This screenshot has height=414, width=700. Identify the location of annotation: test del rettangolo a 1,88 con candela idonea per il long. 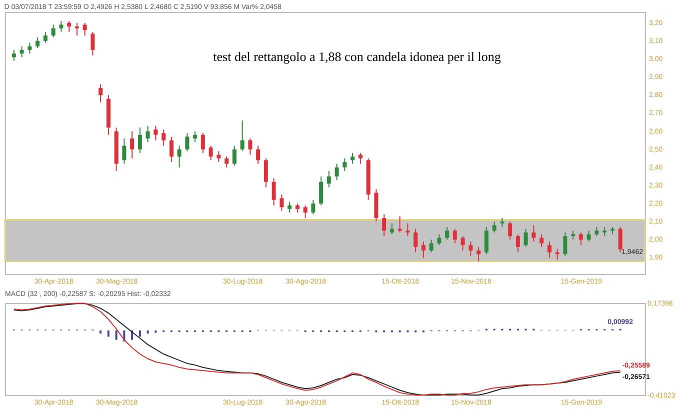
(357, 56).